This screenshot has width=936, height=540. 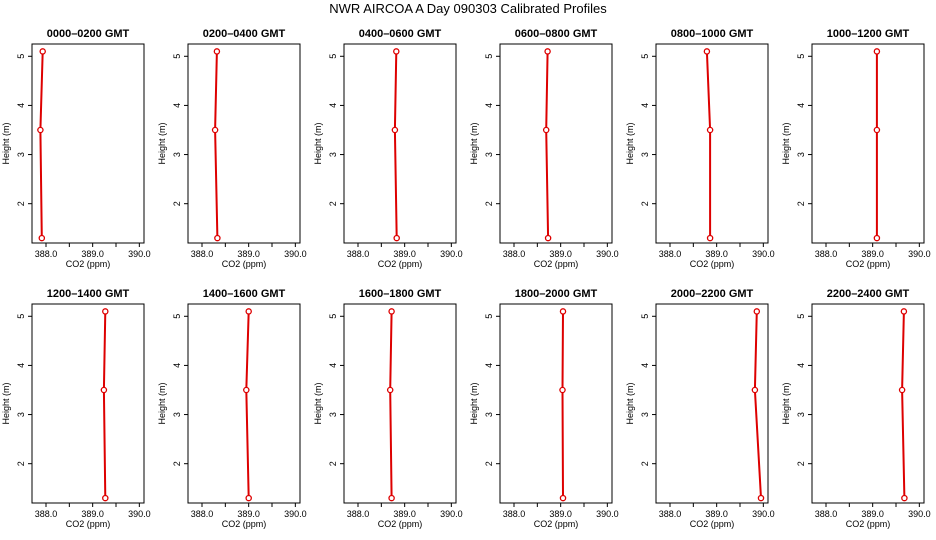 I want to click on panel-title: 1000–1200 GMT, so click(x=868, y=34).